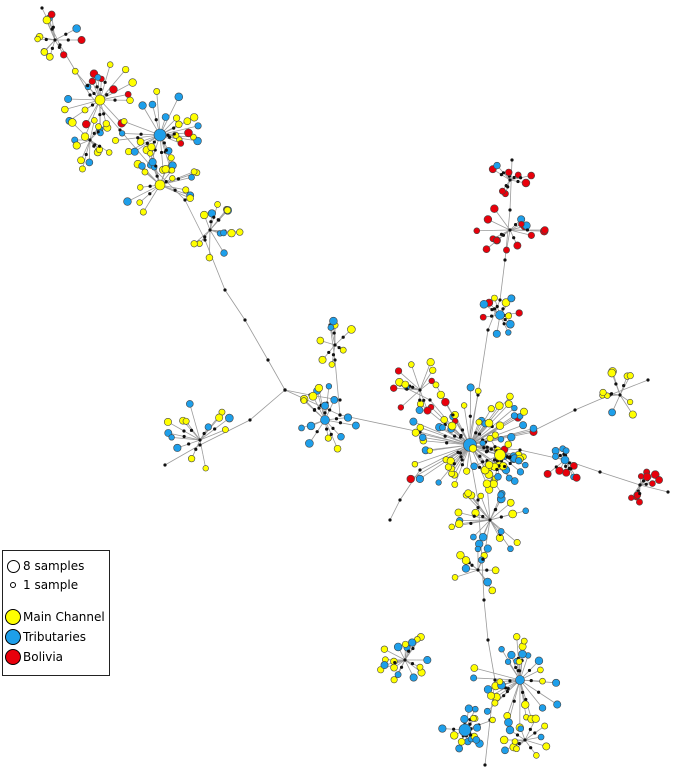 This screenshot has height=773, width=679. I want to click on legend-group-main-channel: Main Channel, so click(54, 617).